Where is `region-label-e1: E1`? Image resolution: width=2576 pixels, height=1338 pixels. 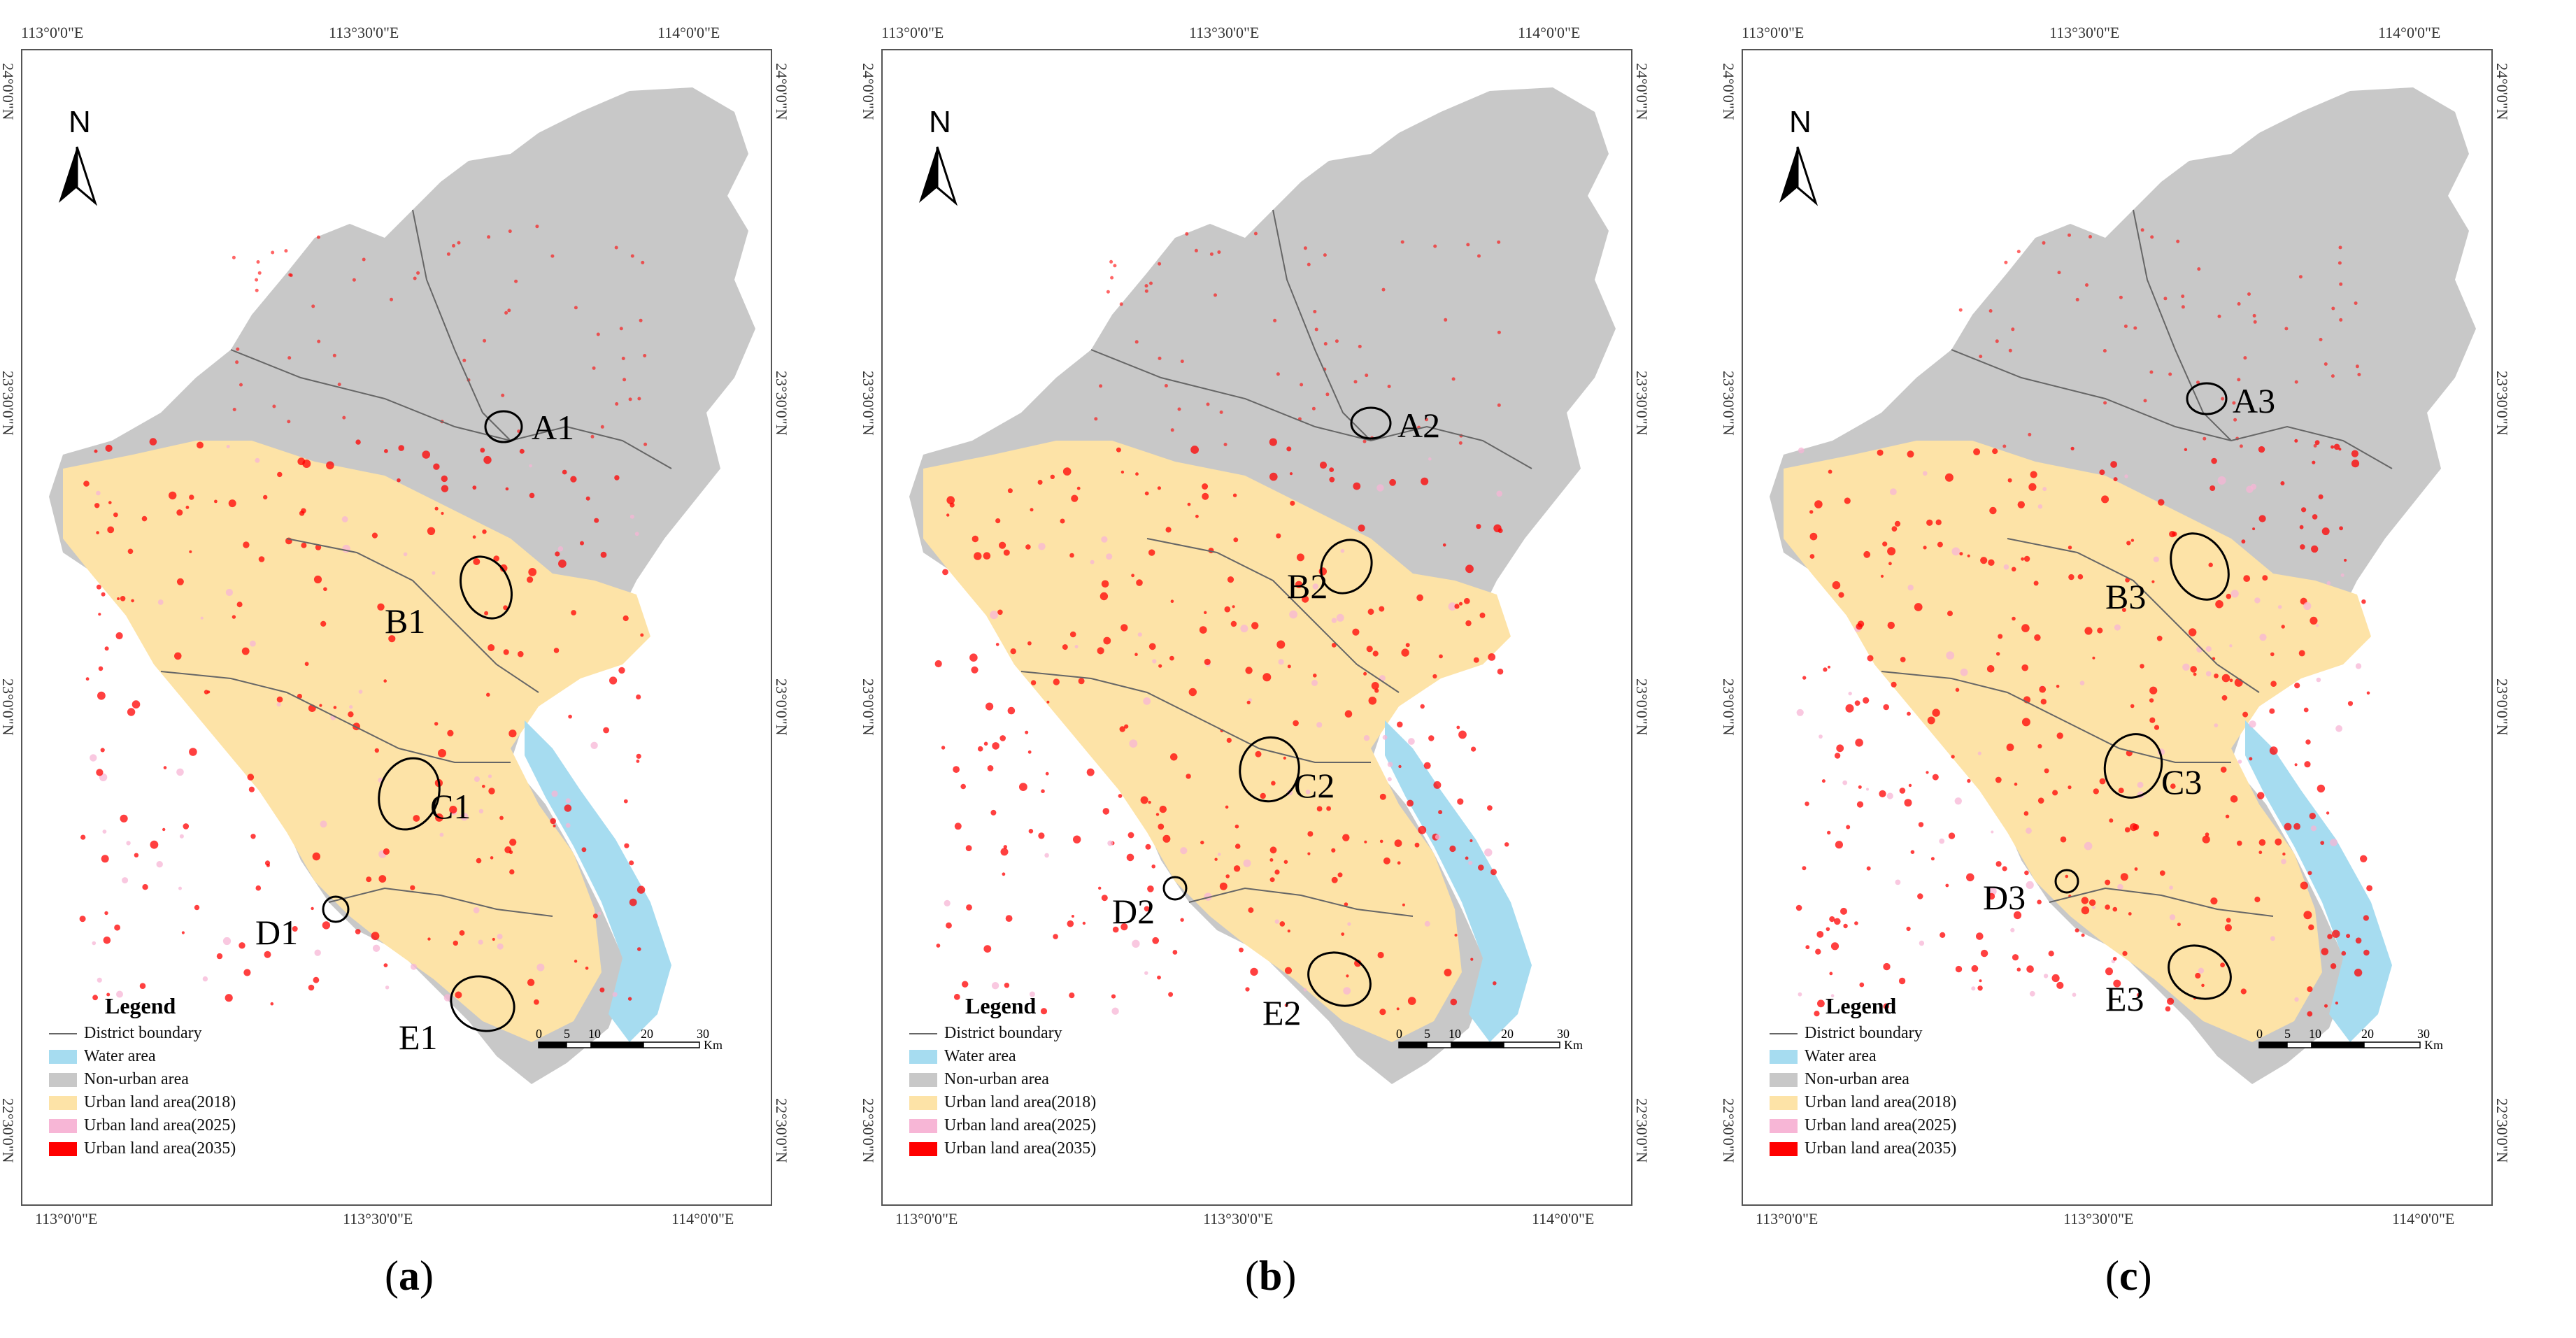
region-label-e1: E1 is located at coordinates (418, 1038).